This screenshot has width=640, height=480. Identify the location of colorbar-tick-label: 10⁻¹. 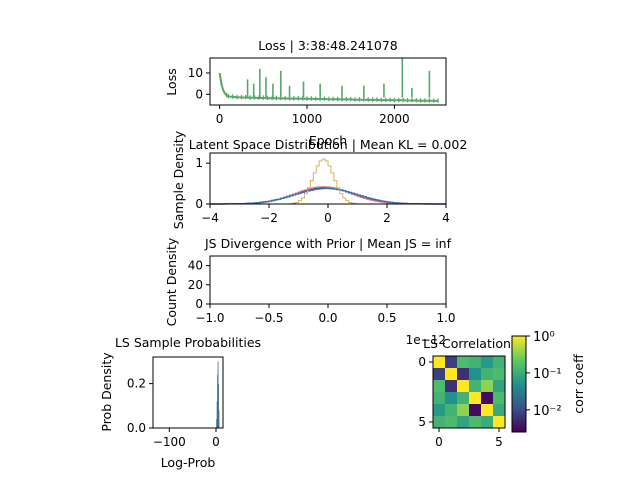
(547, 374).